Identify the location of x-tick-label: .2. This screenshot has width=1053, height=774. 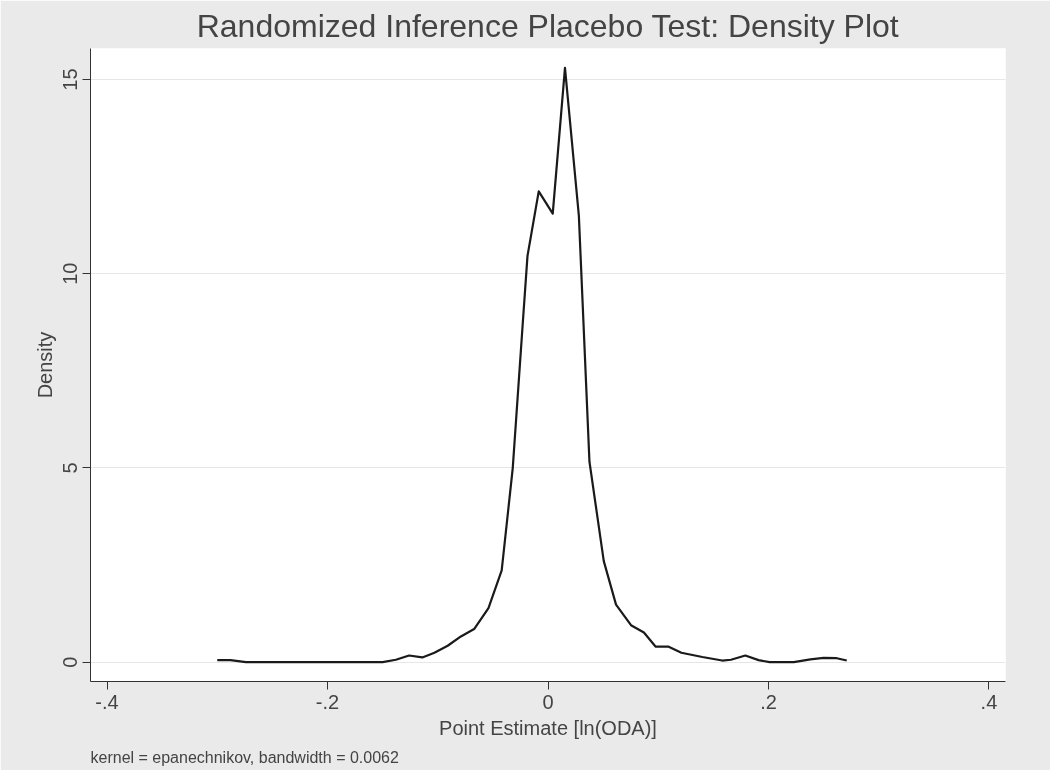
(768, 701).